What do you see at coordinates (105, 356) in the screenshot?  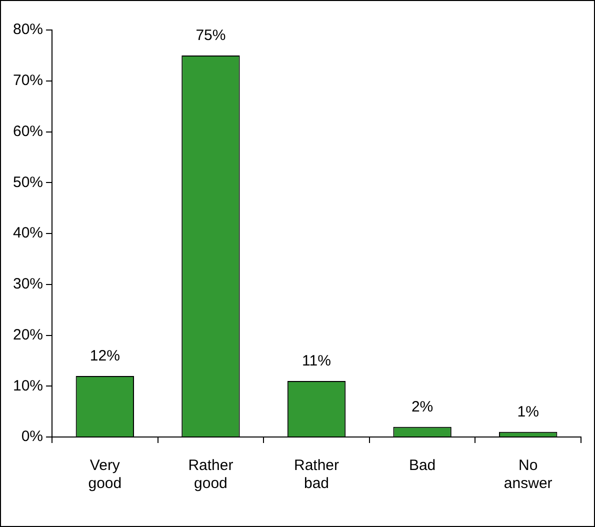 I see `data-label: 12%` at bounding box center [105, 356].